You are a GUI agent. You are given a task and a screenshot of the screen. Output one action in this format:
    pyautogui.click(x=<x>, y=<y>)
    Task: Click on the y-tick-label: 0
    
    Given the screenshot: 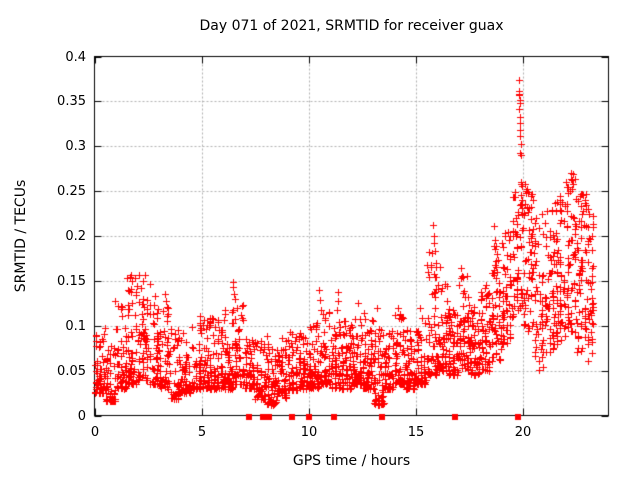 What is the action you would take?
    pyautogui.click(x=81, y=416)
    